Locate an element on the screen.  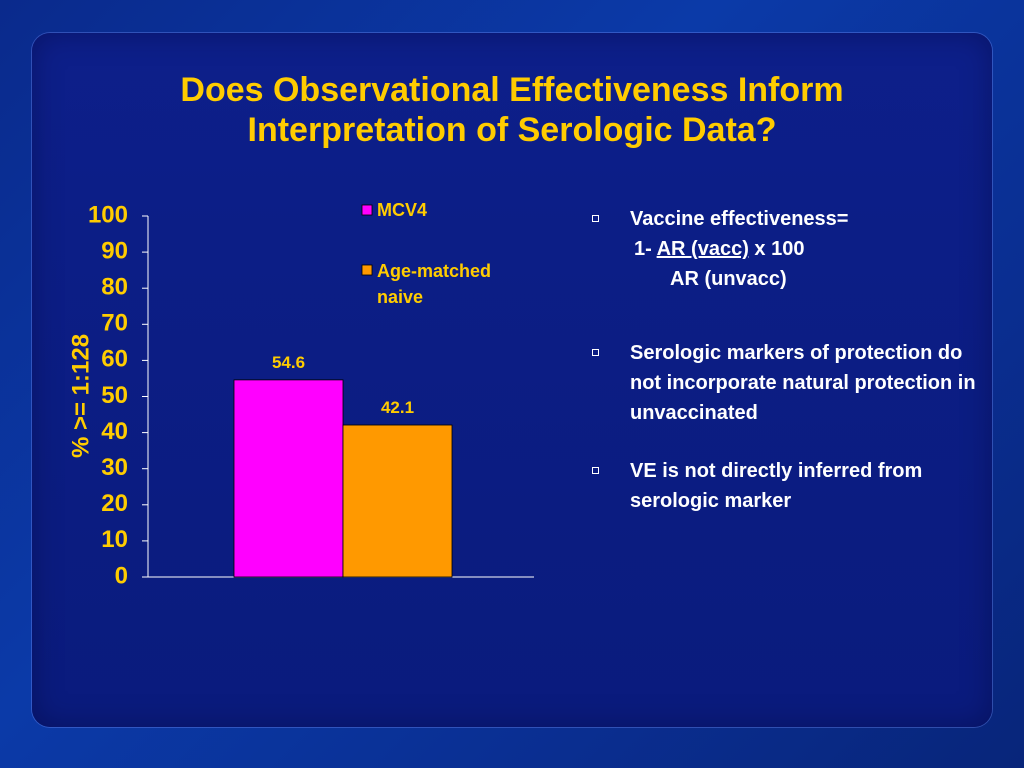
y-tick-label: 10 is located at coordinates (114, 539).